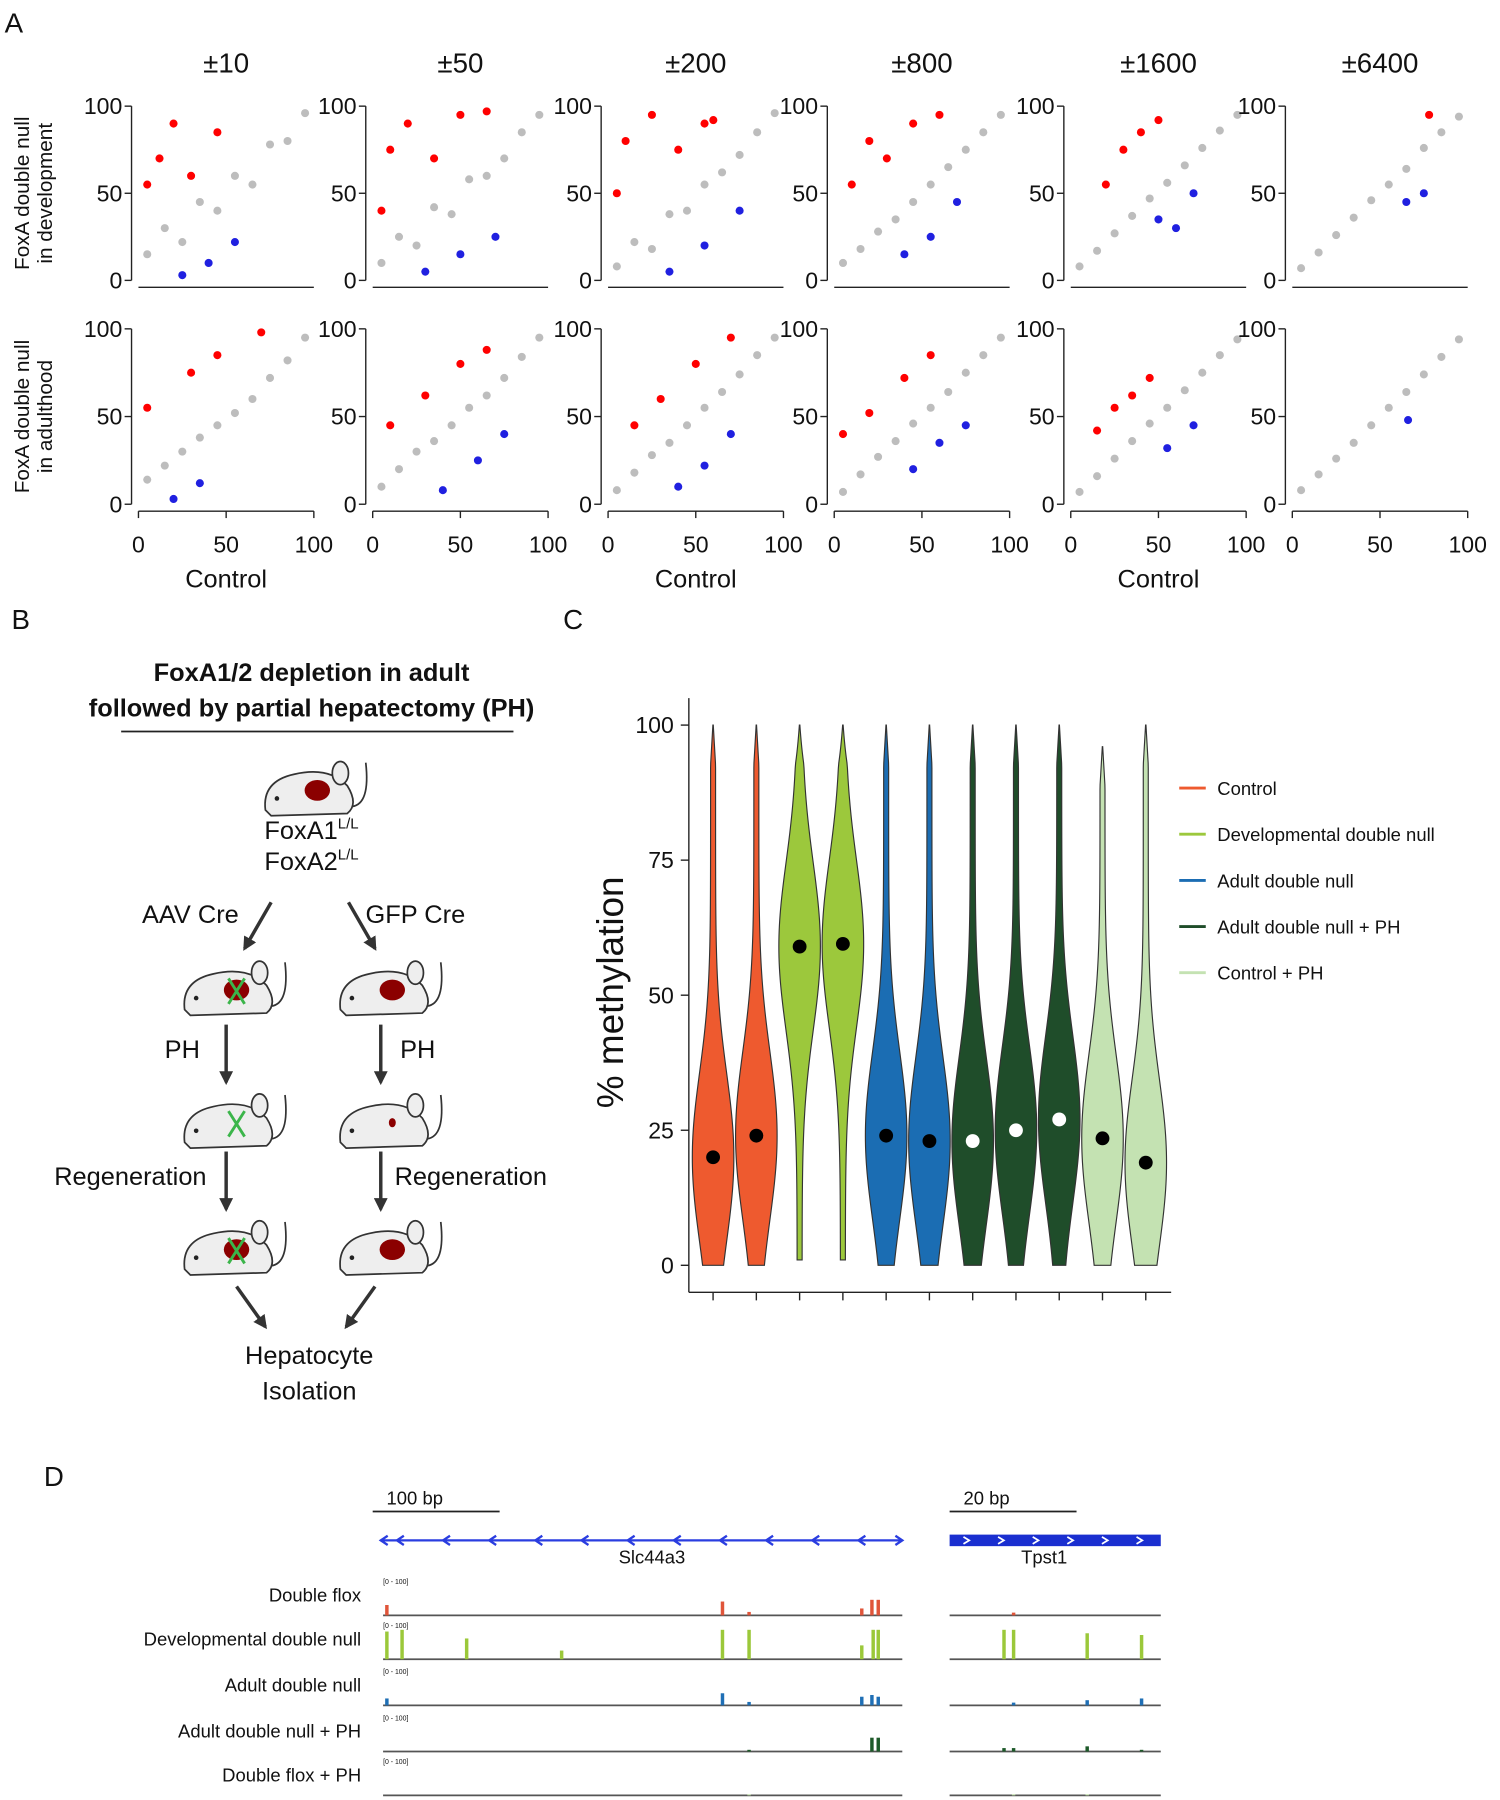  I want to click on y-tick-label: 25, so click(661, 1130).